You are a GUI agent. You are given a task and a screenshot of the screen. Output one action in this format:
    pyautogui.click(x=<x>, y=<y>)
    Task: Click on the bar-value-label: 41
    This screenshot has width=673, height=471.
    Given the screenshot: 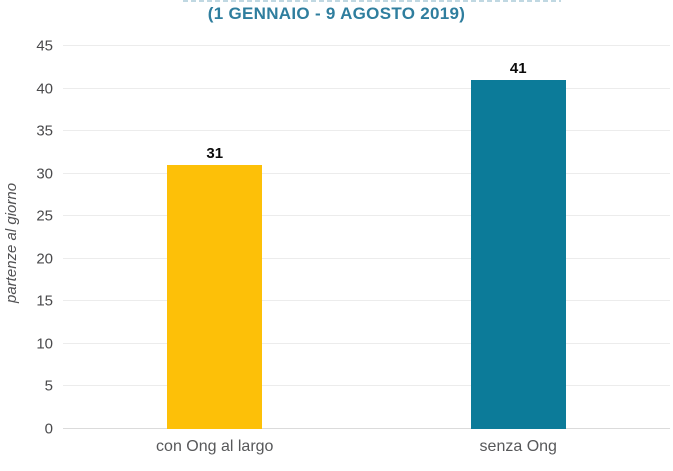 What is the action you would take?
    pyautogui.click(x=518, y=69)
    